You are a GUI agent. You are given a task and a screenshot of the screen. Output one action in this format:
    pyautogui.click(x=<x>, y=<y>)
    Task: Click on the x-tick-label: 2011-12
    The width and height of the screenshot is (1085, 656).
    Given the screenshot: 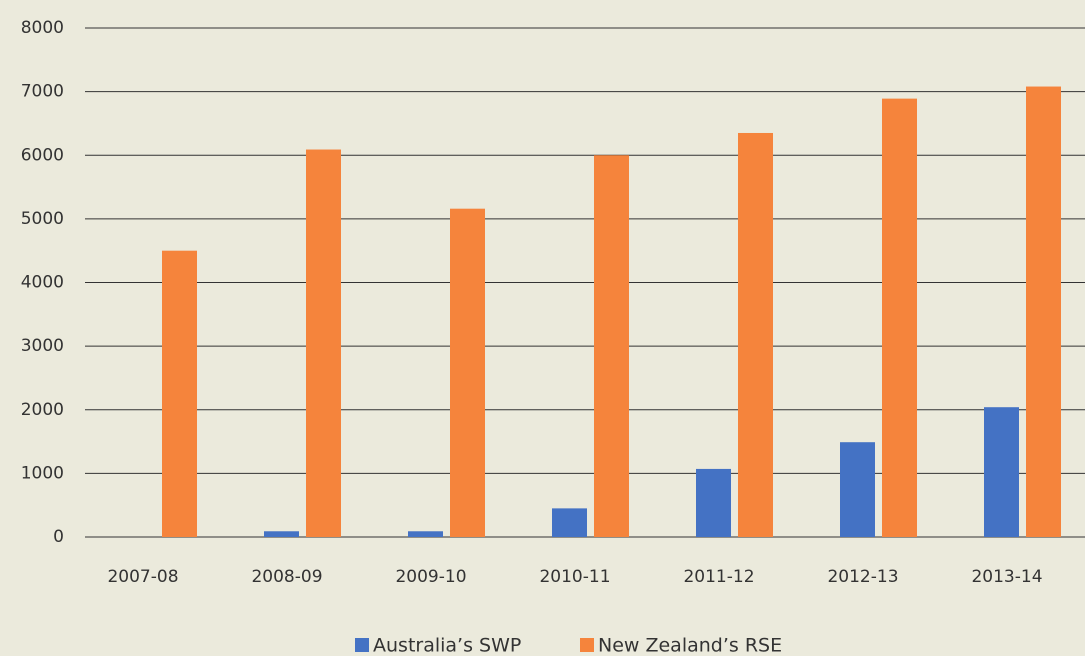 What is the action you would take?
    pyautogui.click(x=718, y=577)
    